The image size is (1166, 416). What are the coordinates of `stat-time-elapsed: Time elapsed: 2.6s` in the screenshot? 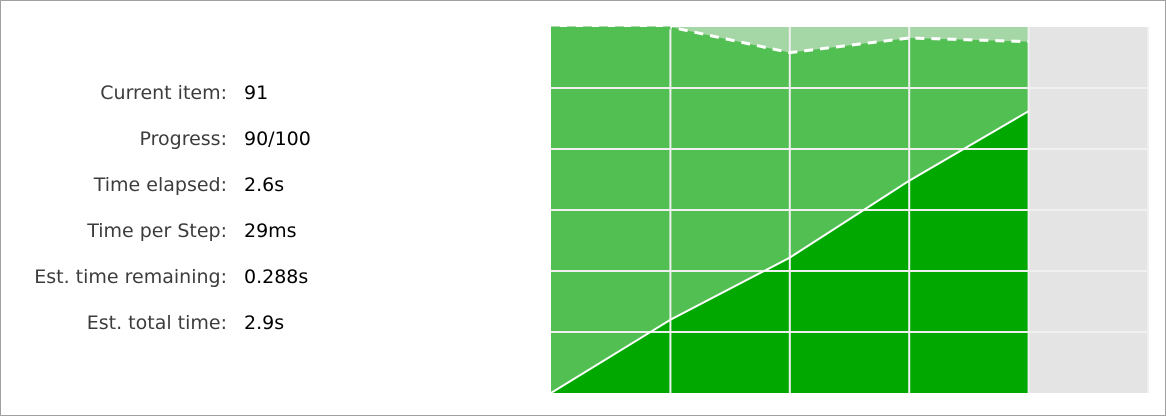 It's located at (165, 185).